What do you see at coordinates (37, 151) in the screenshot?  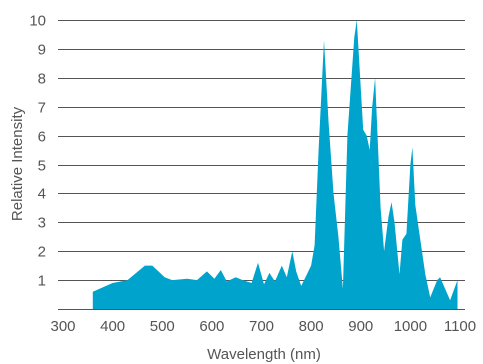 I see `y-tick-labels: 1 2 3 4 5 6 7 8 9 10` at bounding box center [37, 151].